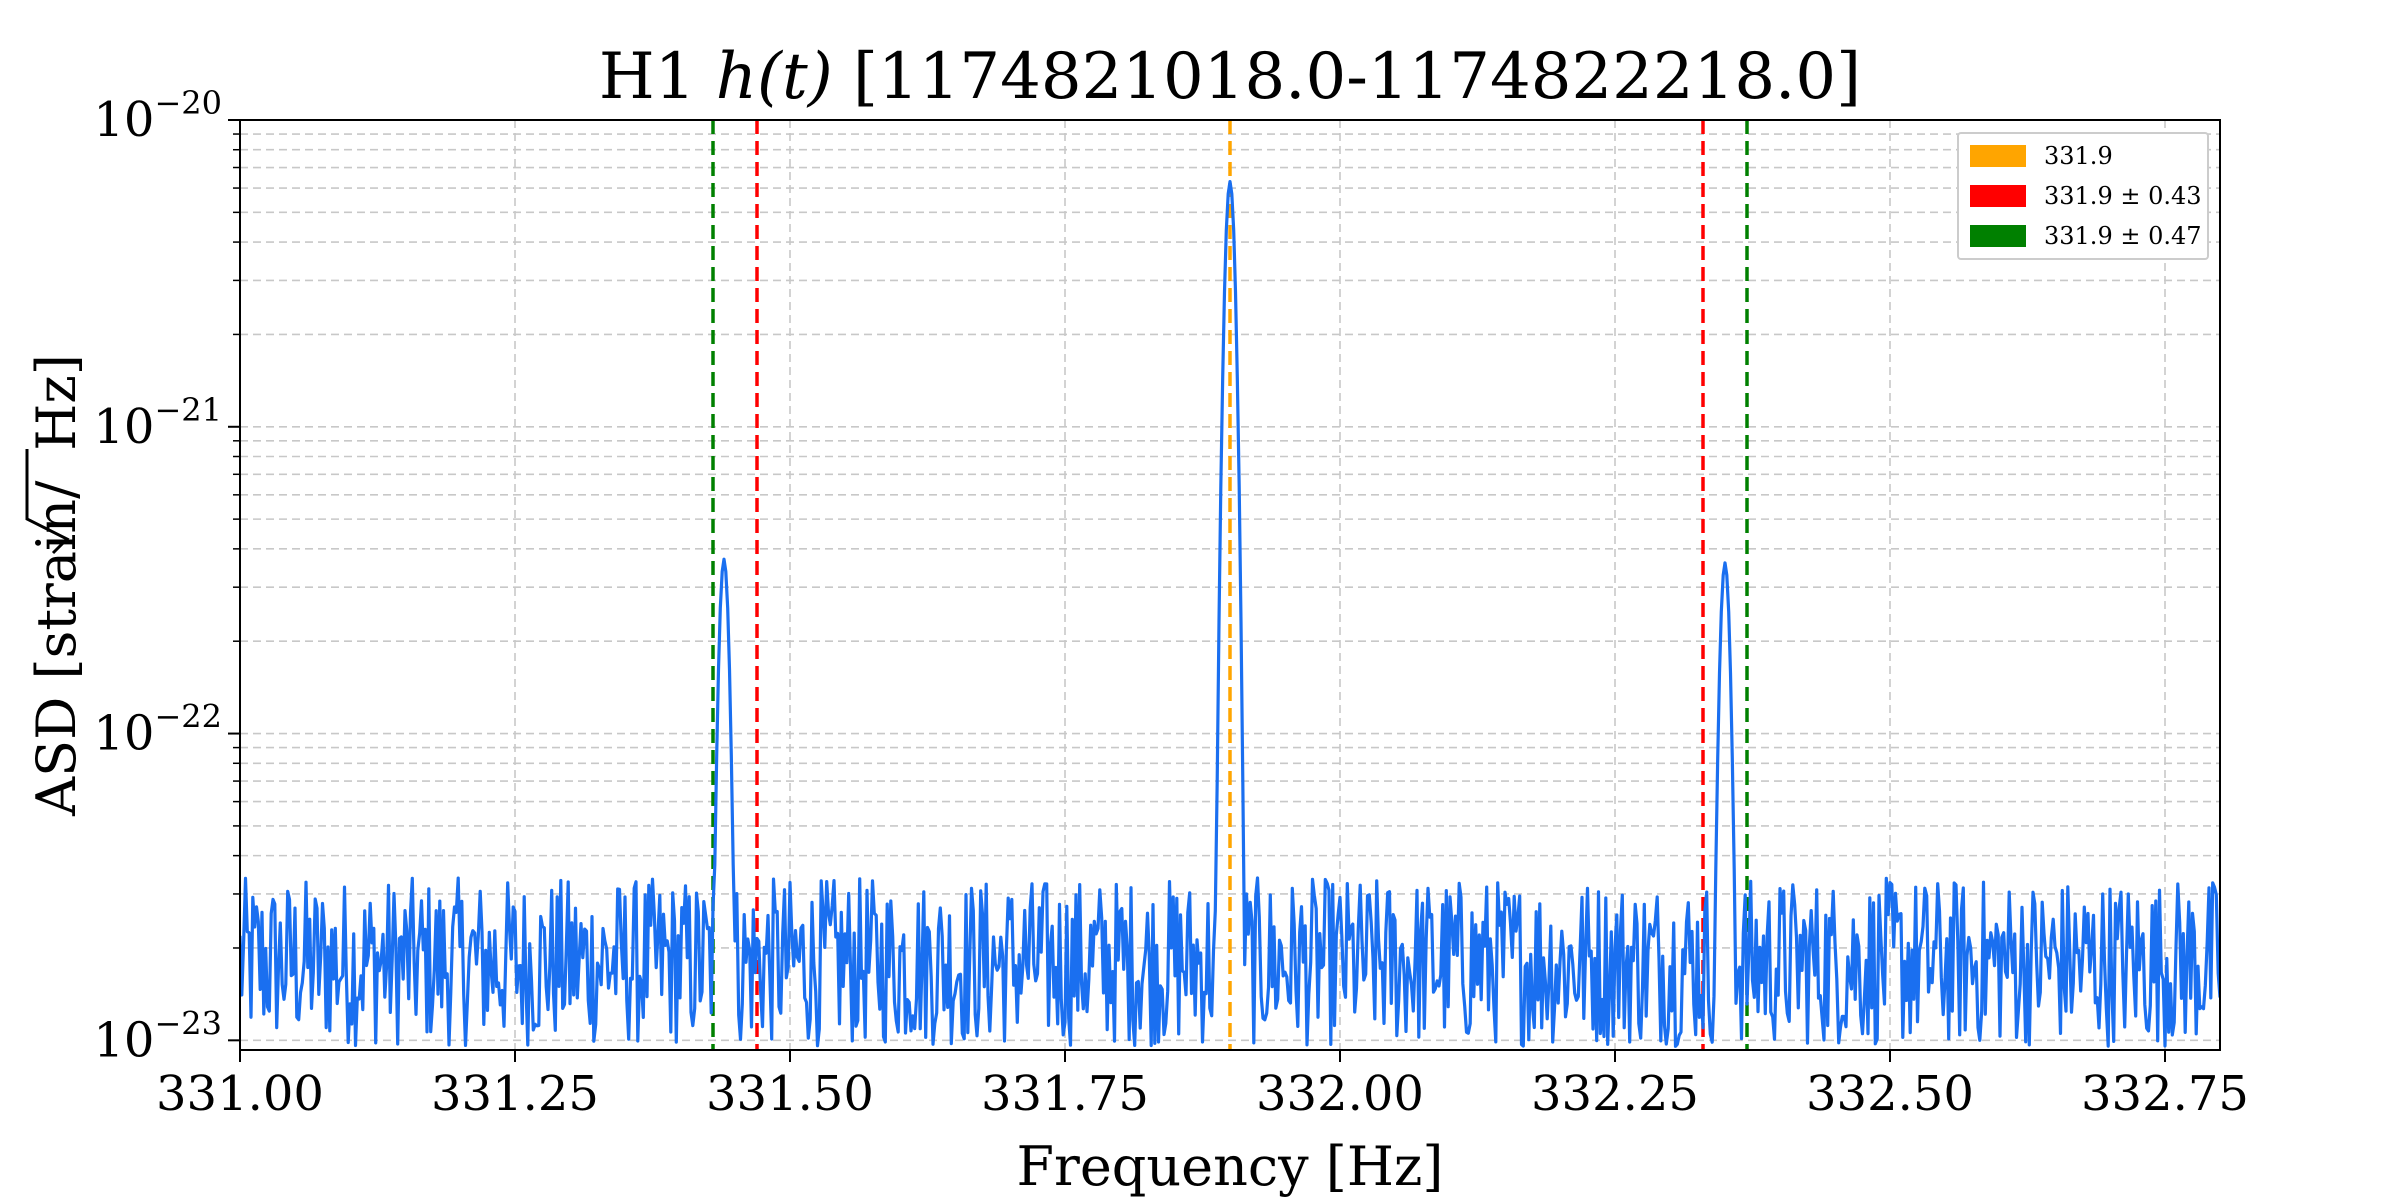 This screenshot has height=1200, width=2400. What do you see at coordinates (2123, 196) in the screenshot?
I see `legend-label: 331.9 ± 0.43` at bounding box center [2123, 196].